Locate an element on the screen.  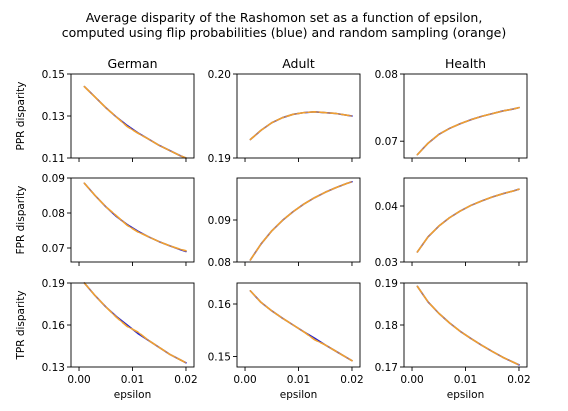
y-tick-label: 0.03 is located at coordinates (386, 263).